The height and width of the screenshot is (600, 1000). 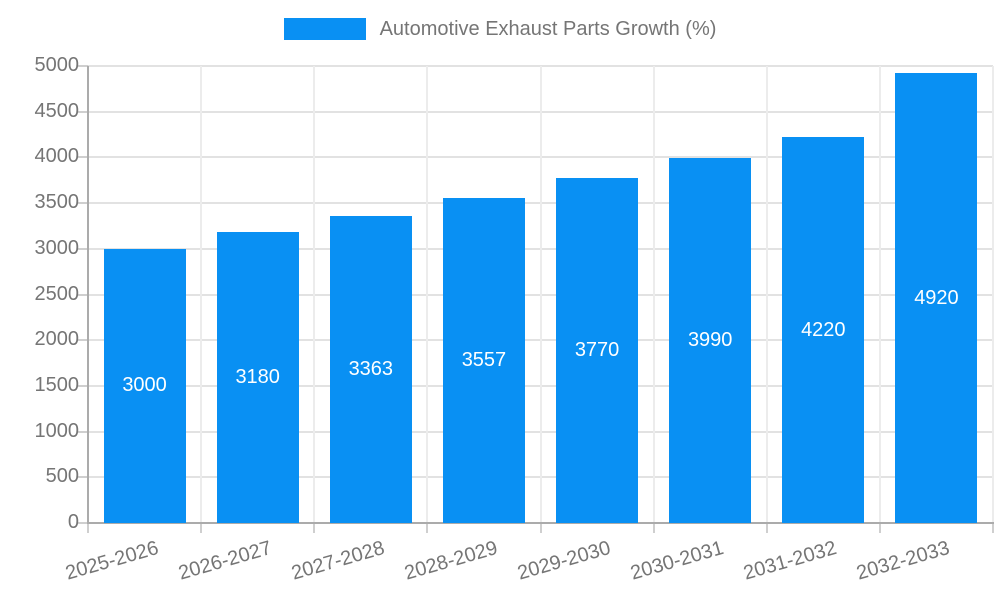 I want to click on bar-value-label: 3990, so click(x=710, y=340).